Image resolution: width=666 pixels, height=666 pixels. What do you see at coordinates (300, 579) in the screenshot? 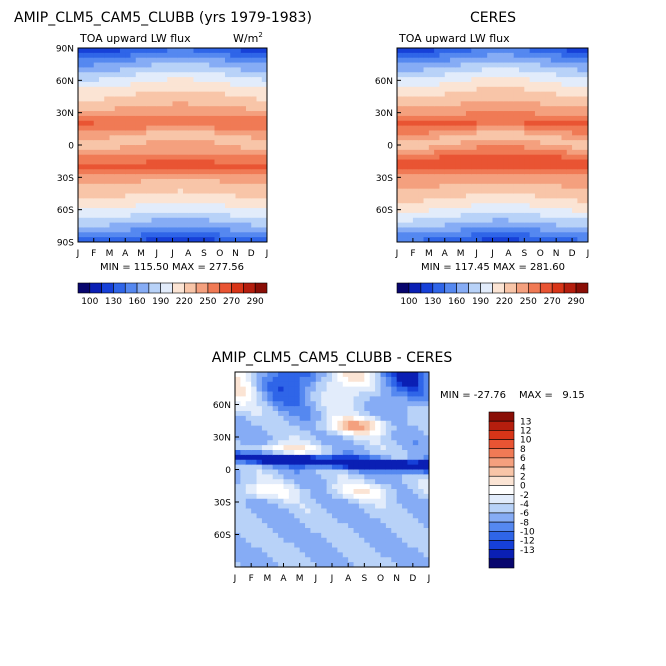
I see `x-tick-label: M` at bounding box center [300, 579].